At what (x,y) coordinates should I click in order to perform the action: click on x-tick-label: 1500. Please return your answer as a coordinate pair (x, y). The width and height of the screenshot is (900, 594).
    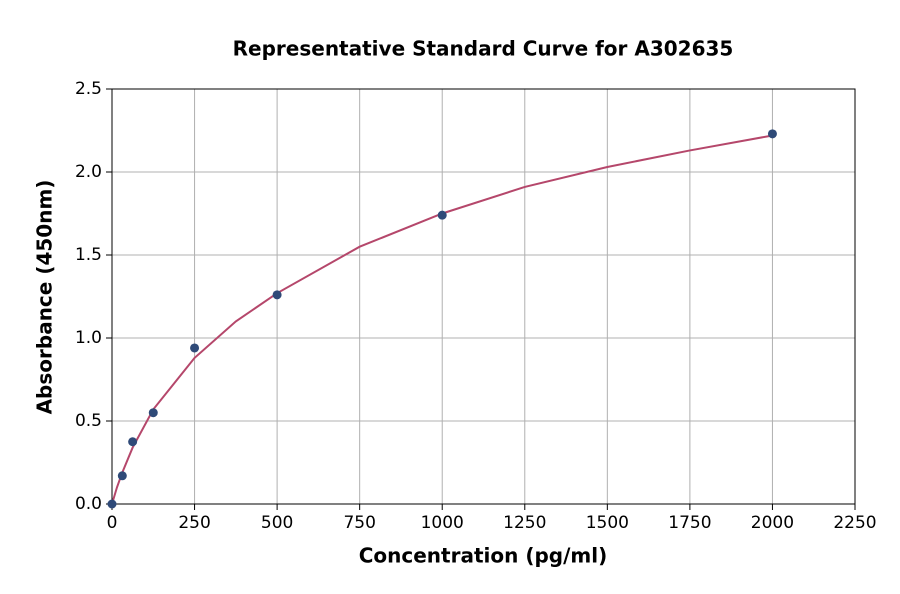
    Looking at the image, I should click on (607, 523).